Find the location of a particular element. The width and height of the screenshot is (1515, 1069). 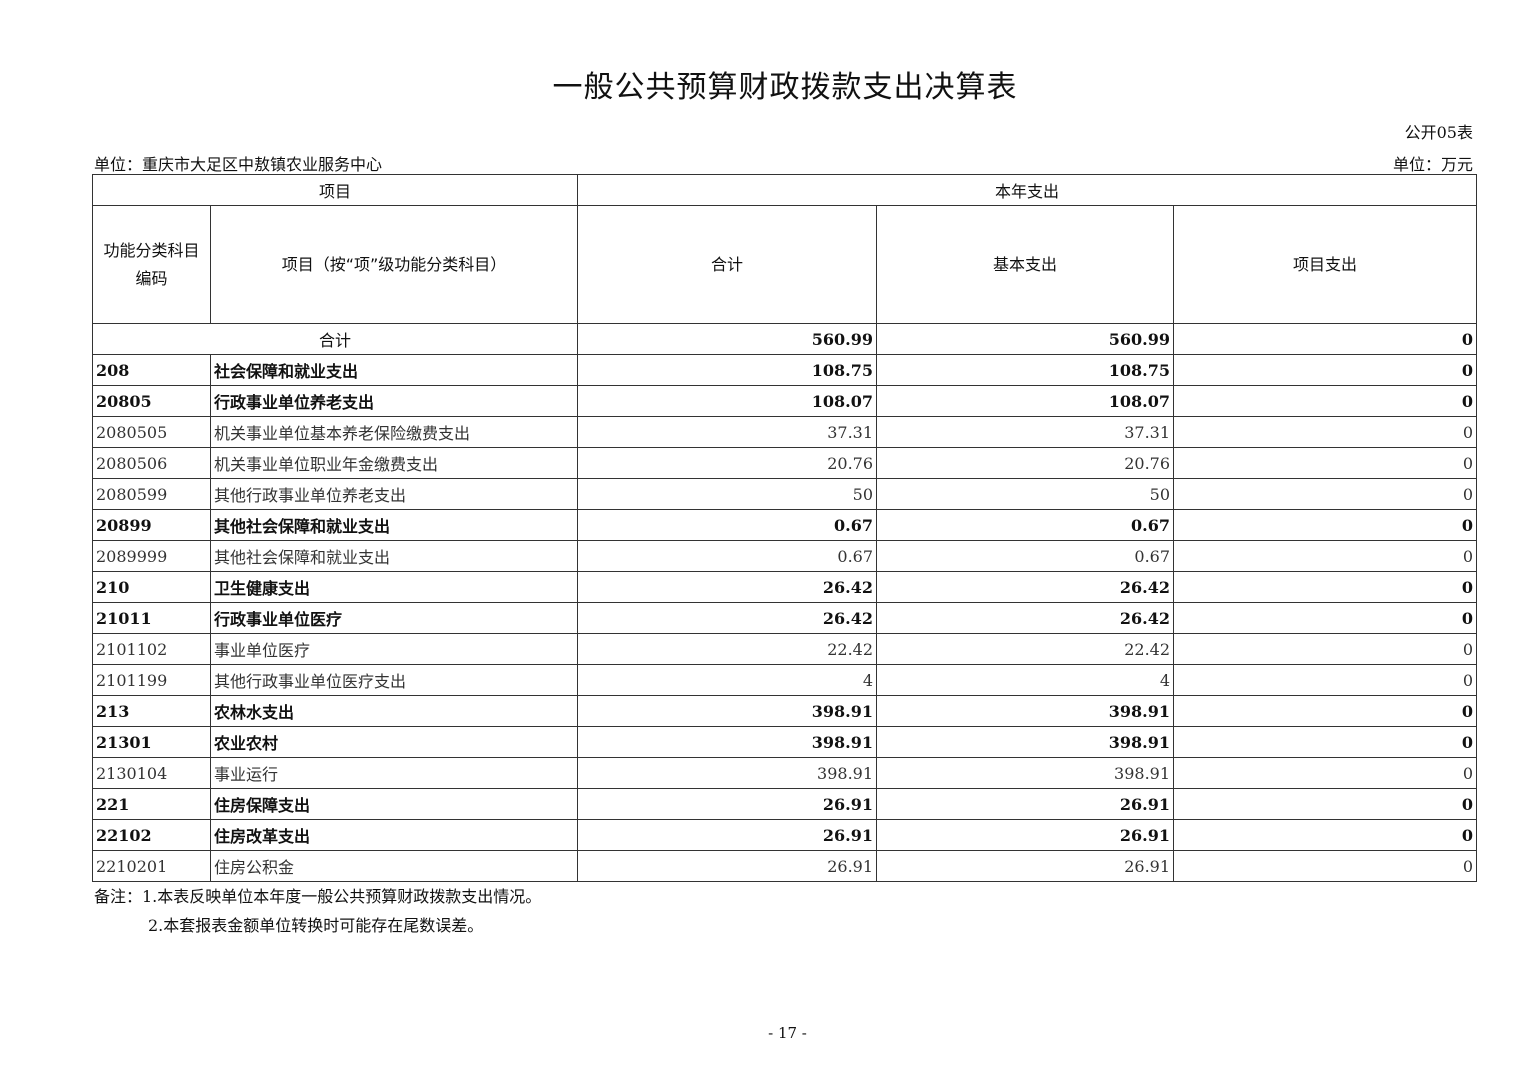

row-name: 其他行政事业单位养老支出 is located at coordinates (394, 494).